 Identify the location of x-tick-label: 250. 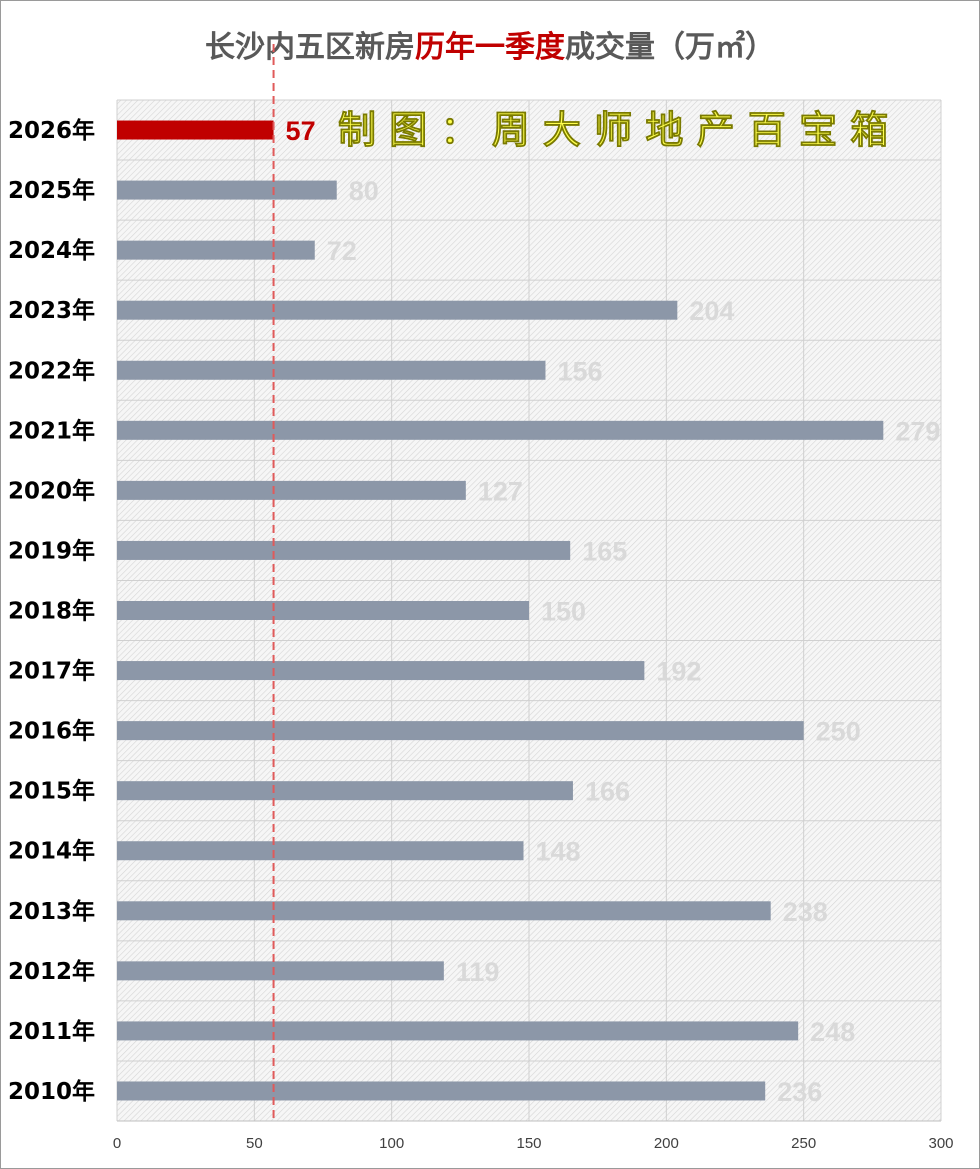
(803, 1143).